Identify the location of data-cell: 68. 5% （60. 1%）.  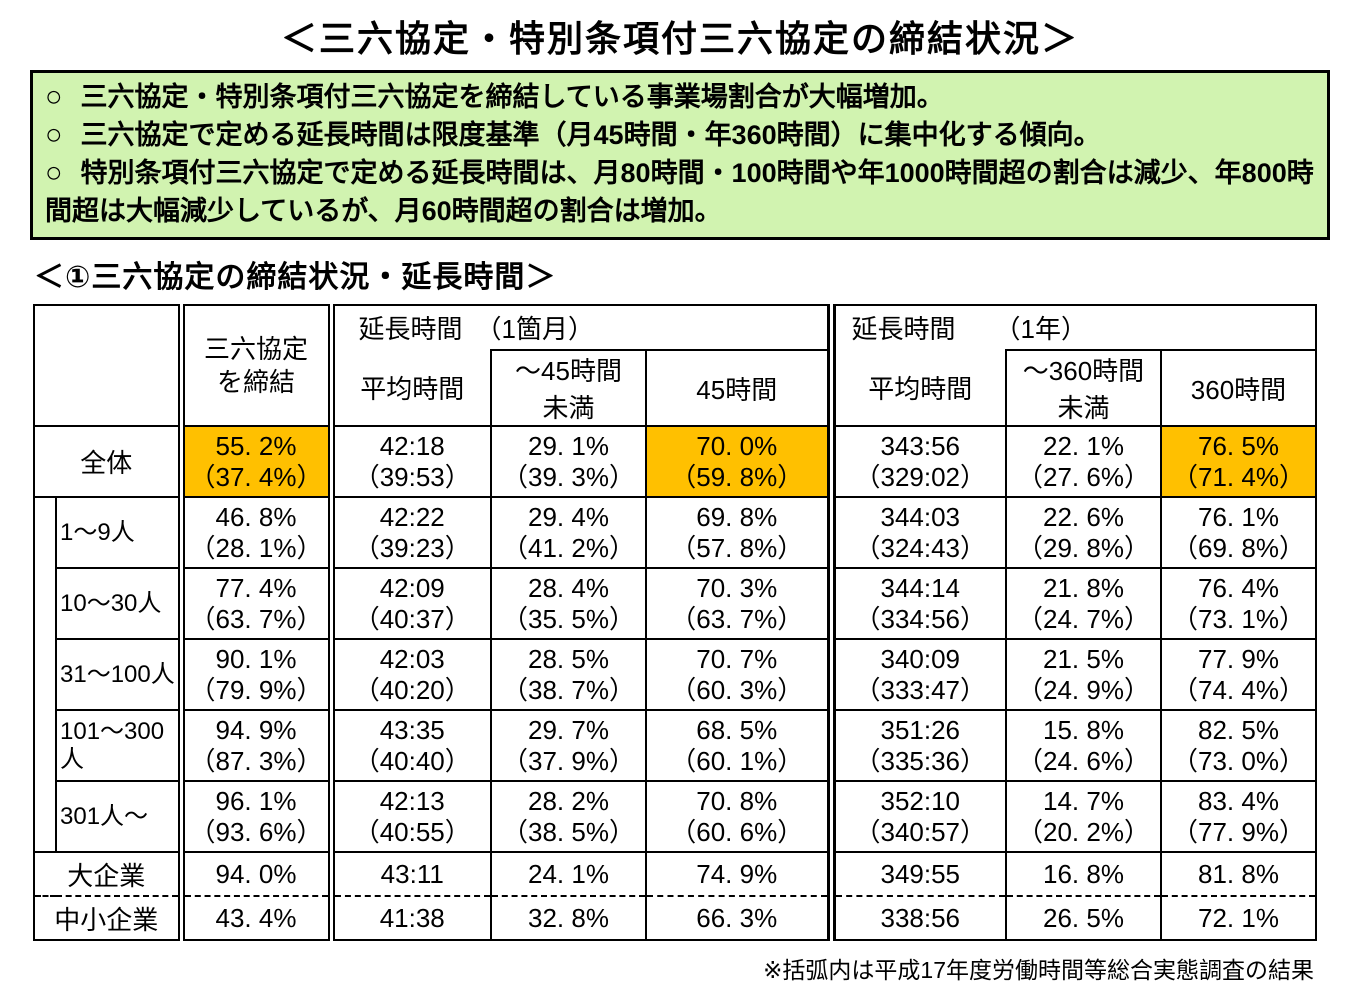
(738, 745).